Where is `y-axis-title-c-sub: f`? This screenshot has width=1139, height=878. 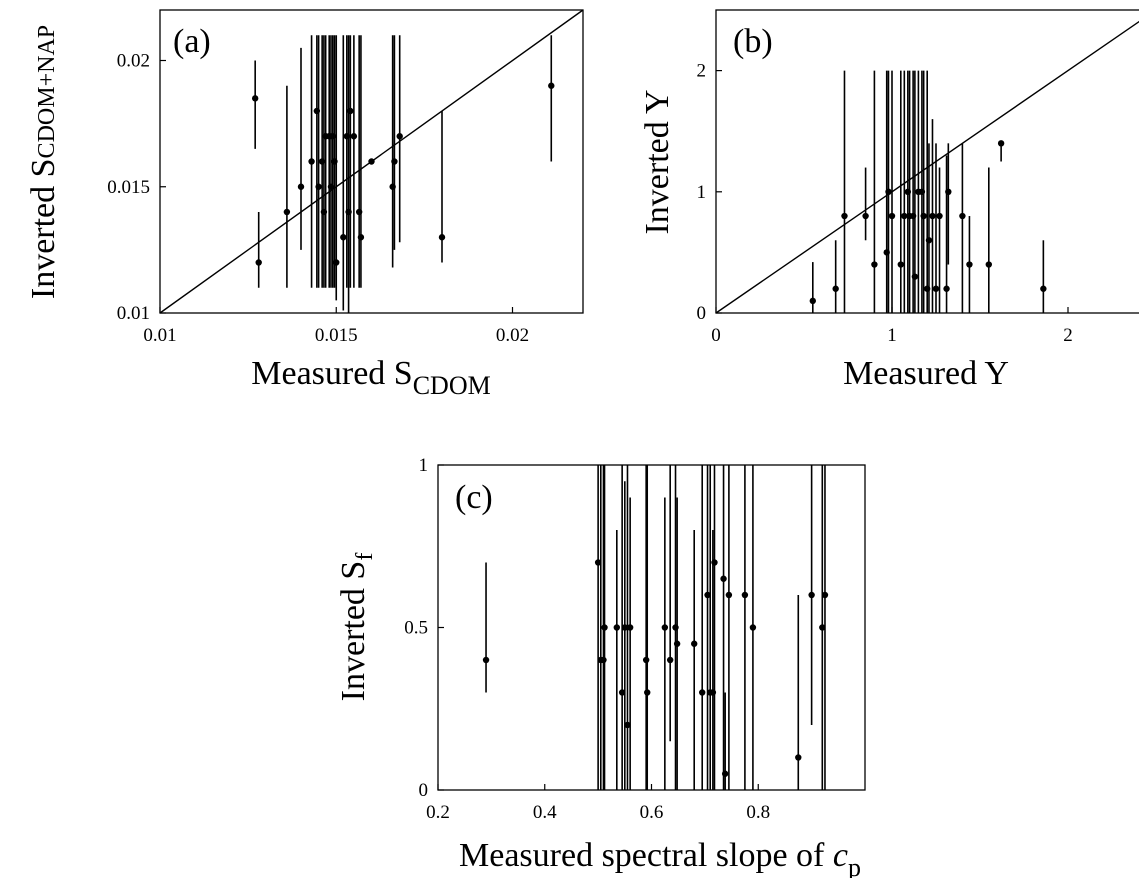 y-axis-title-c-sub: f is located at coordinates (365, 557).